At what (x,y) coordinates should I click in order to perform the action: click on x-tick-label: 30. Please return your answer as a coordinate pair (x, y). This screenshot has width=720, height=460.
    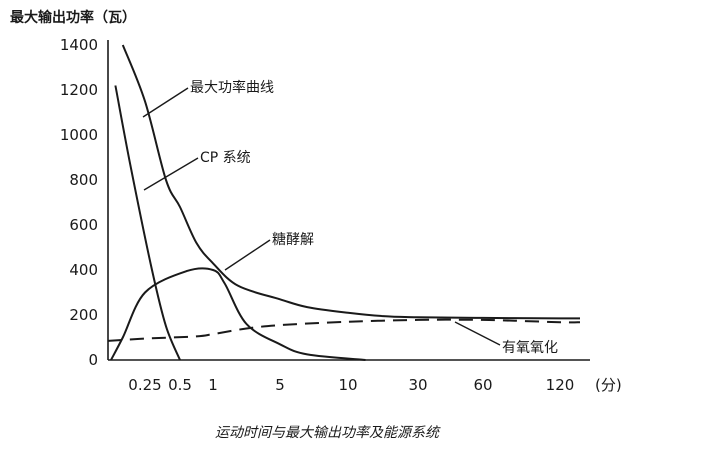
    Looking at the image, I should click on (417, 385).